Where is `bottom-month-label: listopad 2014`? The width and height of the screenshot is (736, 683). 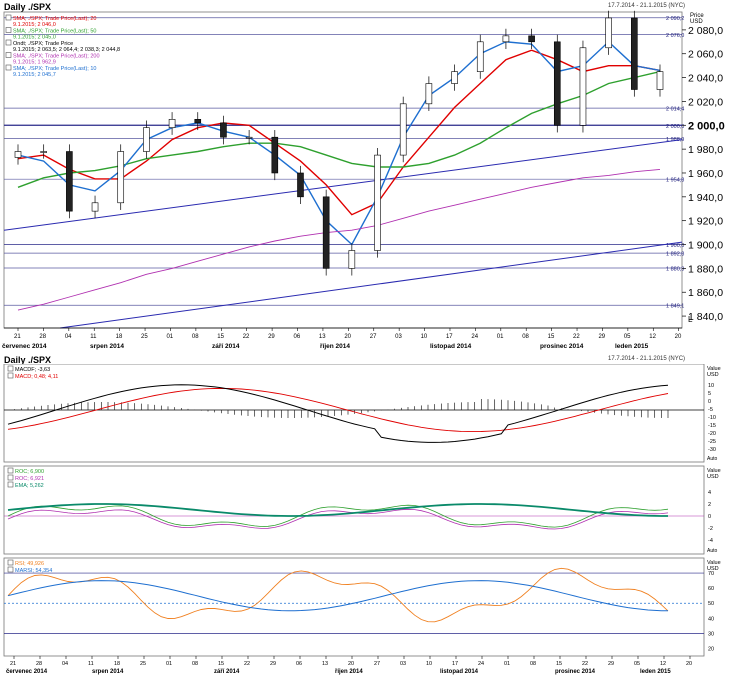 bottom-month-label: listopad 2014 is located at coordinates (459, 672).